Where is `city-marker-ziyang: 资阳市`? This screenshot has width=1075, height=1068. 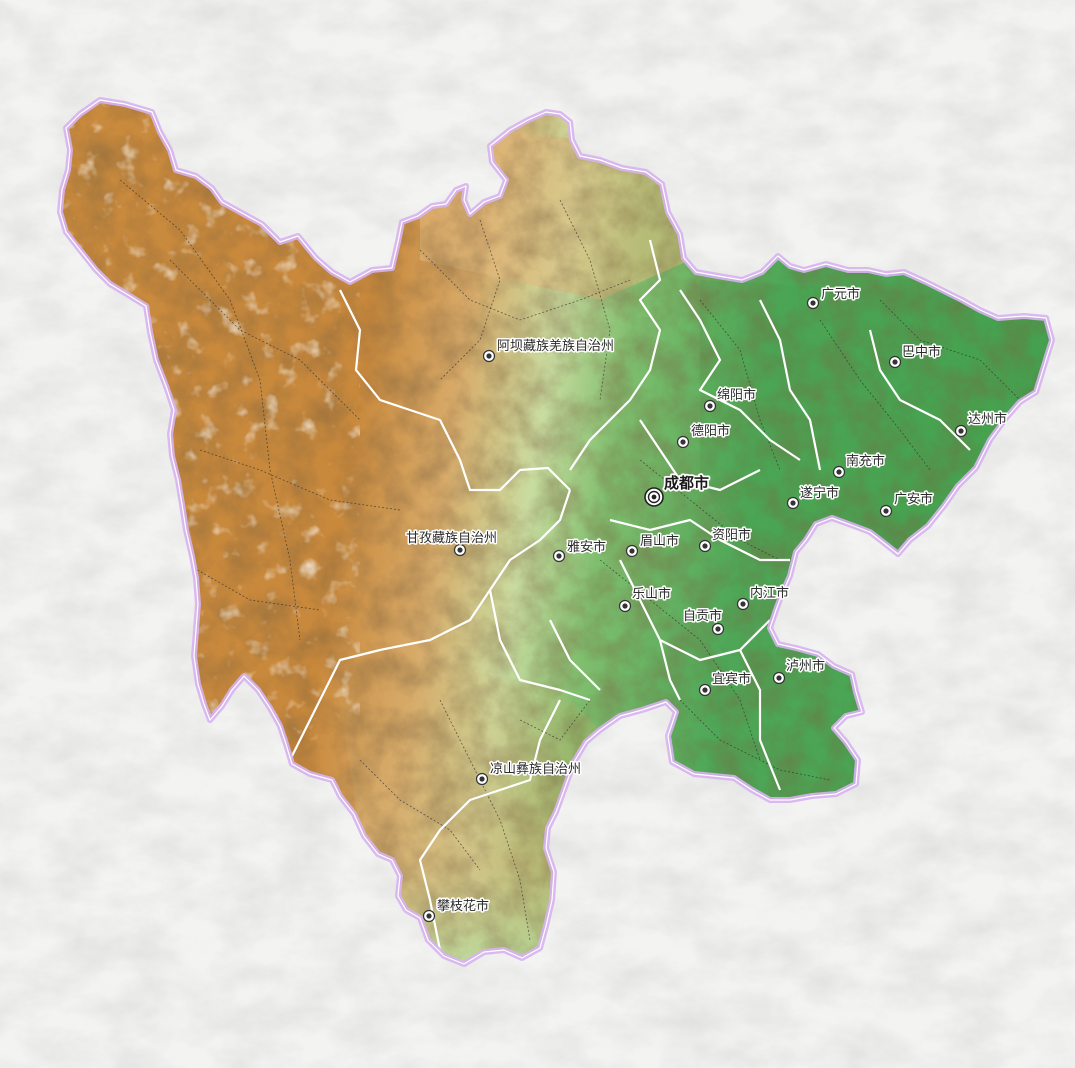 city-marker-ziyang: 资阳市 is located at coordinates (725, 539).